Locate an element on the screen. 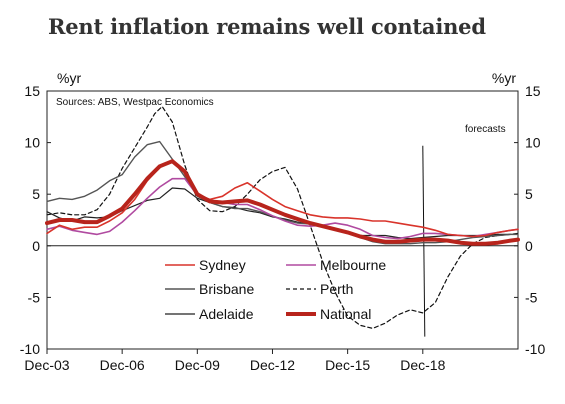 The width and height of the screenshot is (565, 404). y-tick-label-right: 0 is located at coordinates (529, 246).